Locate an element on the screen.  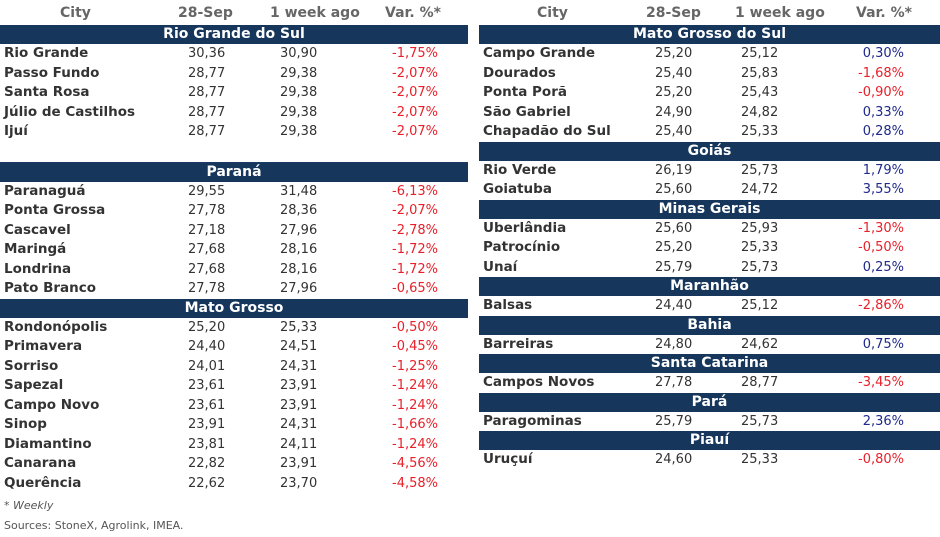
table-row: Campo Grande 25,20 25,12 0,30% is located at coordinates (709, 54).